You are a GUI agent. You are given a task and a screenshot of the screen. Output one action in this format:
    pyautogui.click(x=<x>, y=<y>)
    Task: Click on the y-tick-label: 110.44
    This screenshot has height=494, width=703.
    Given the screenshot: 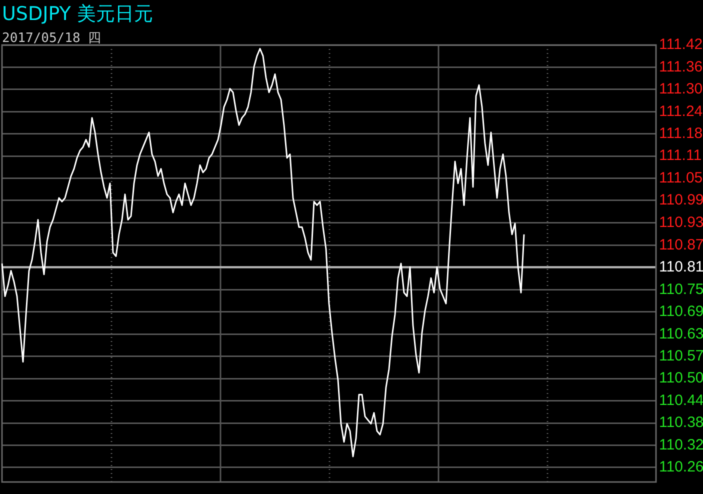 What is the action you would take?
    pyautogui.click(x=681, y=400)
    